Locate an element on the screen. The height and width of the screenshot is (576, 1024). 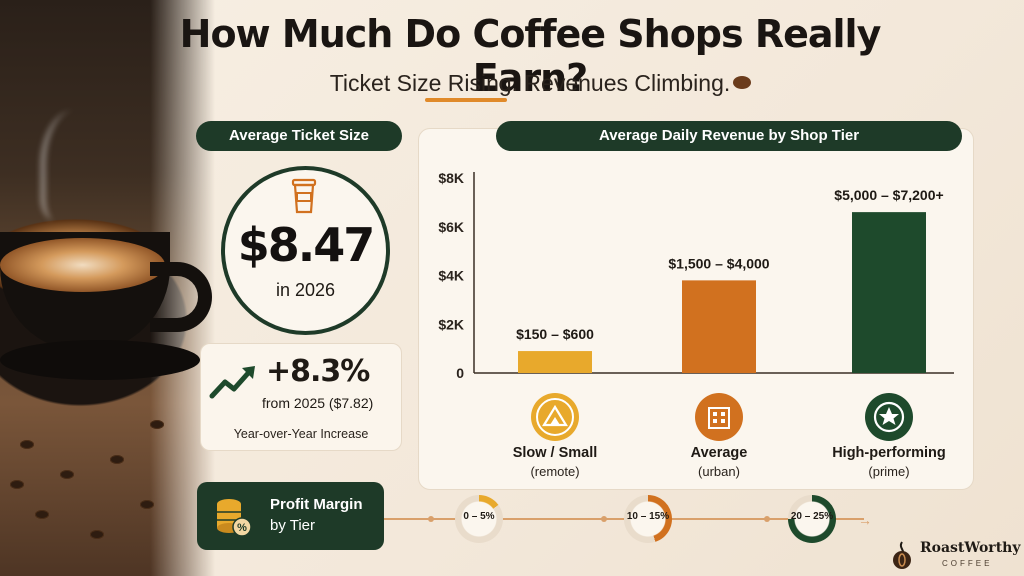
tier-sub-average: (urban) is located at coordinates (719, 471).